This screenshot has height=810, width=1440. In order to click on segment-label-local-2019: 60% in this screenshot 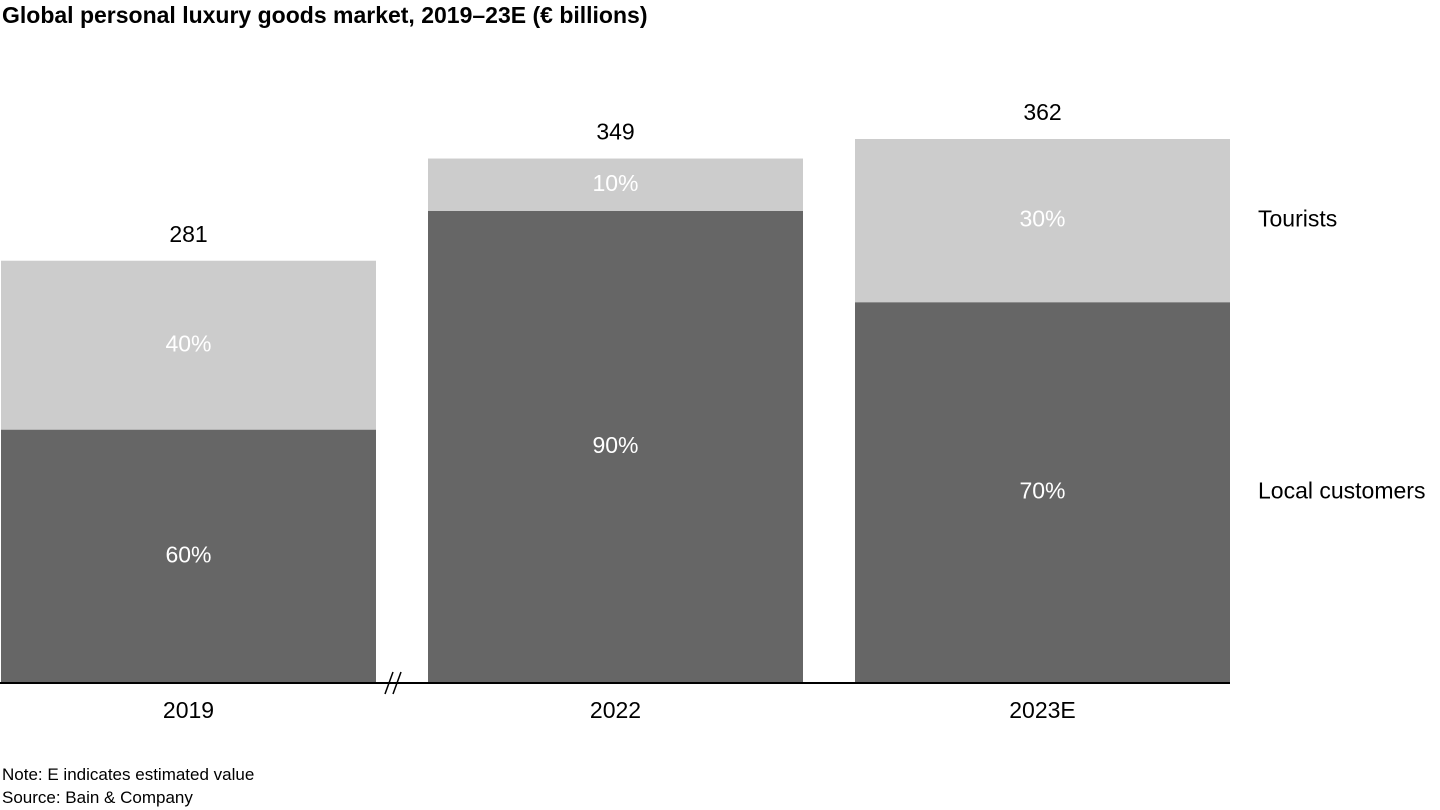, I will do `click(188, 554)`.